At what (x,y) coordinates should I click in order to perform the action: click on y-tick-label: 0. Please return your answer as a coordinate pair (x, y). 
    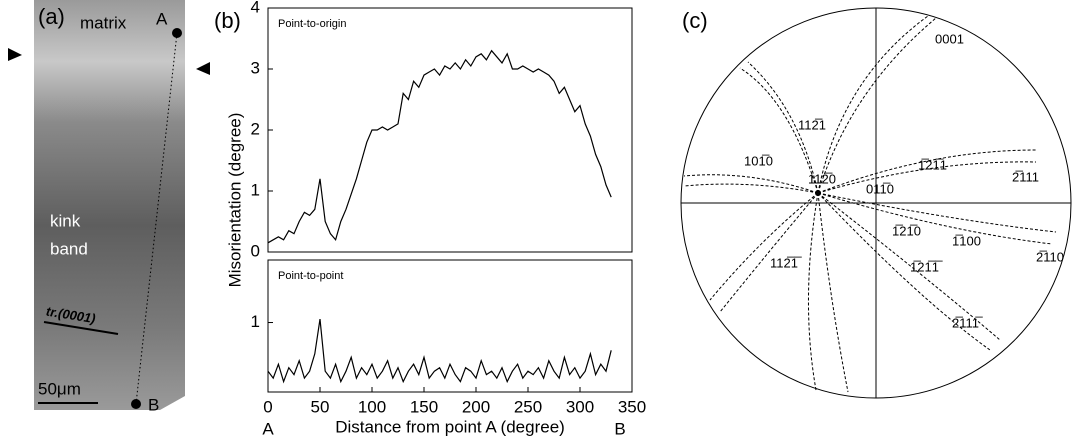
    Looking at the image, I should click on (255, 250).